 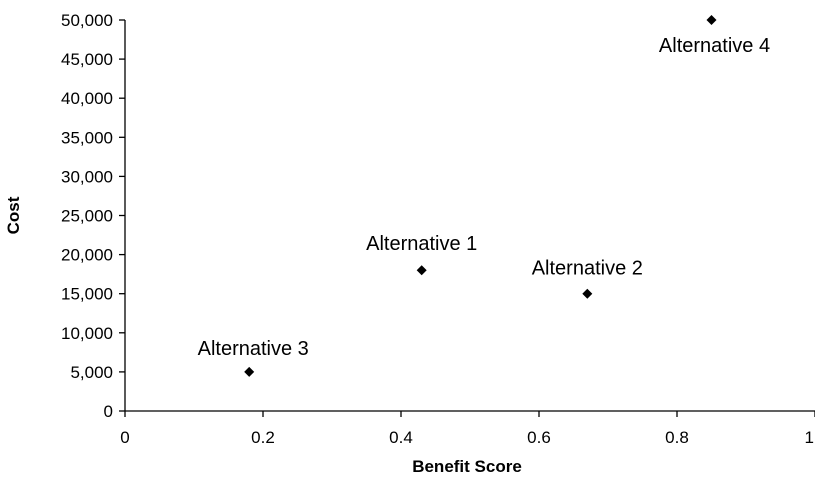 I want to click on y-tick-label: 45,000, so click(x=87, y=59).